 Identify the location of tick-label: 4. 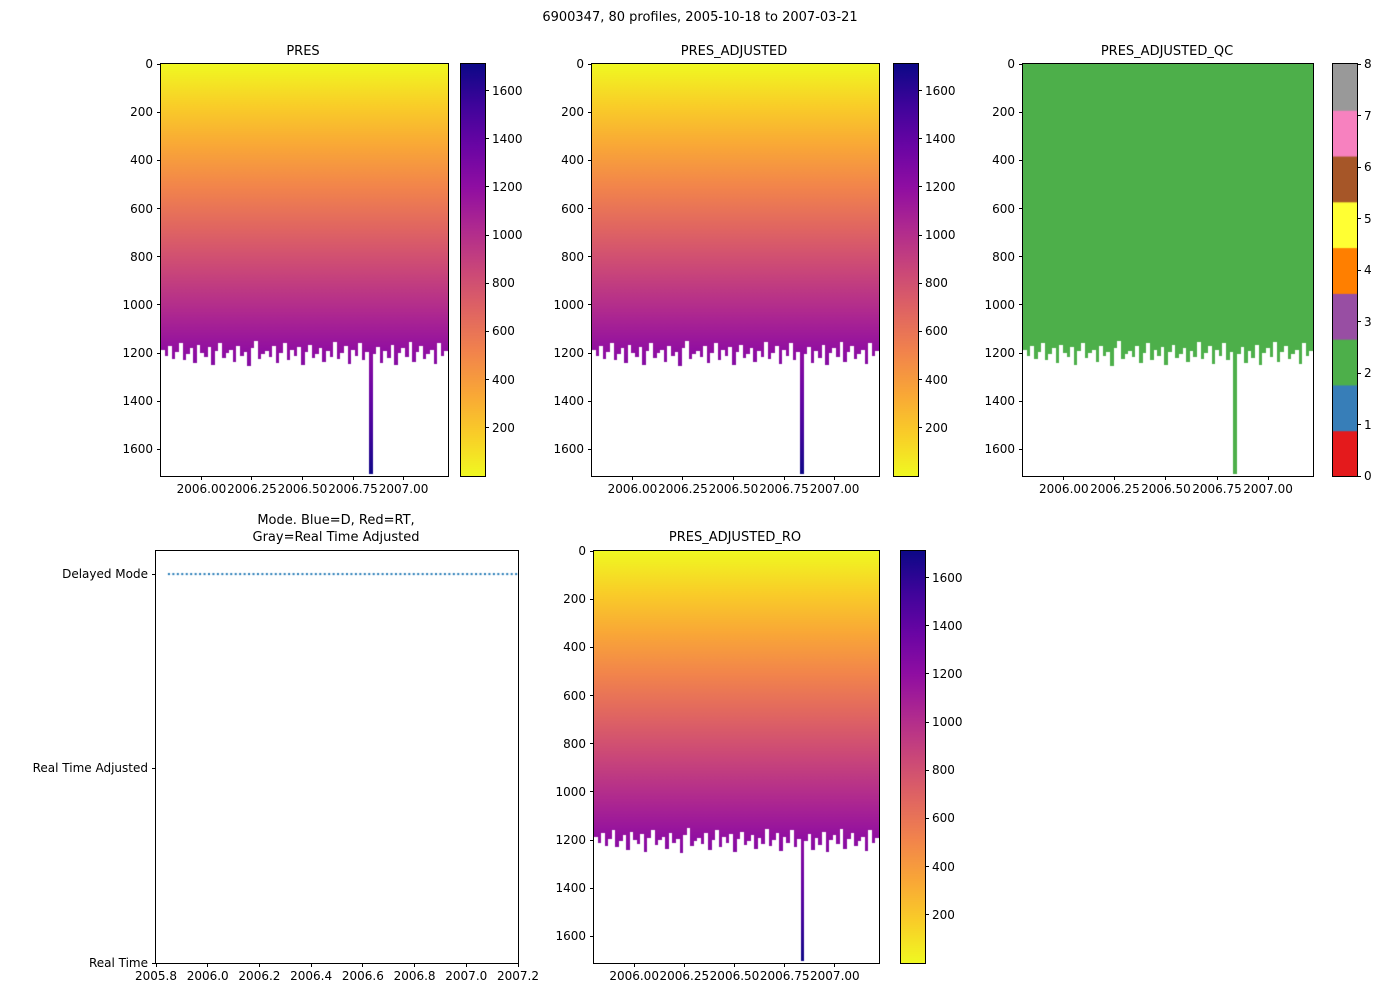
(1368, 270).